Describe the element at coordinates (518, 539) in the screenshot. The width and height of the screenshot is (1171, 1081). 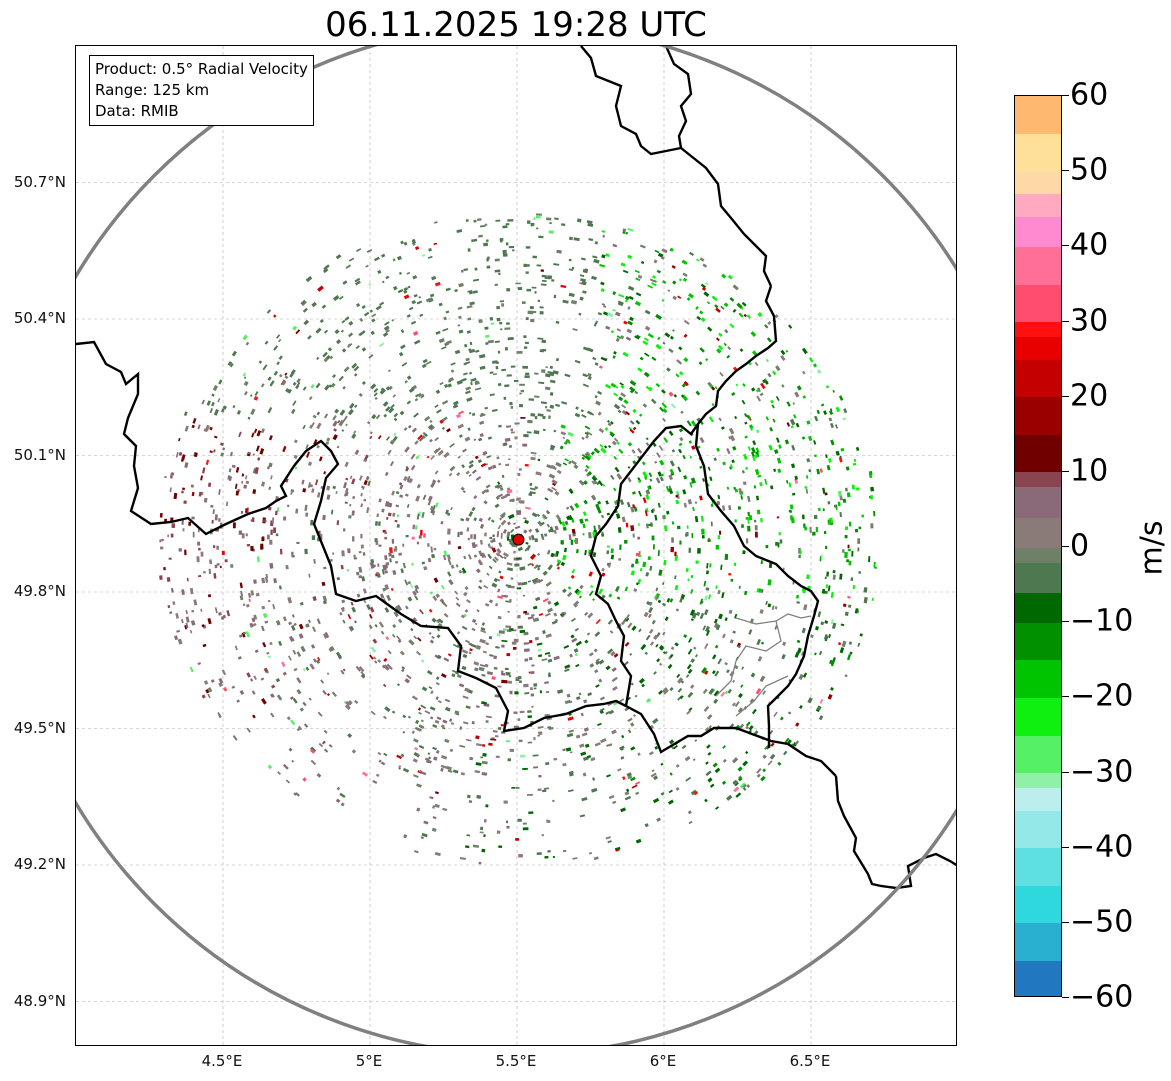
I see `radar-site-marker` at that location.